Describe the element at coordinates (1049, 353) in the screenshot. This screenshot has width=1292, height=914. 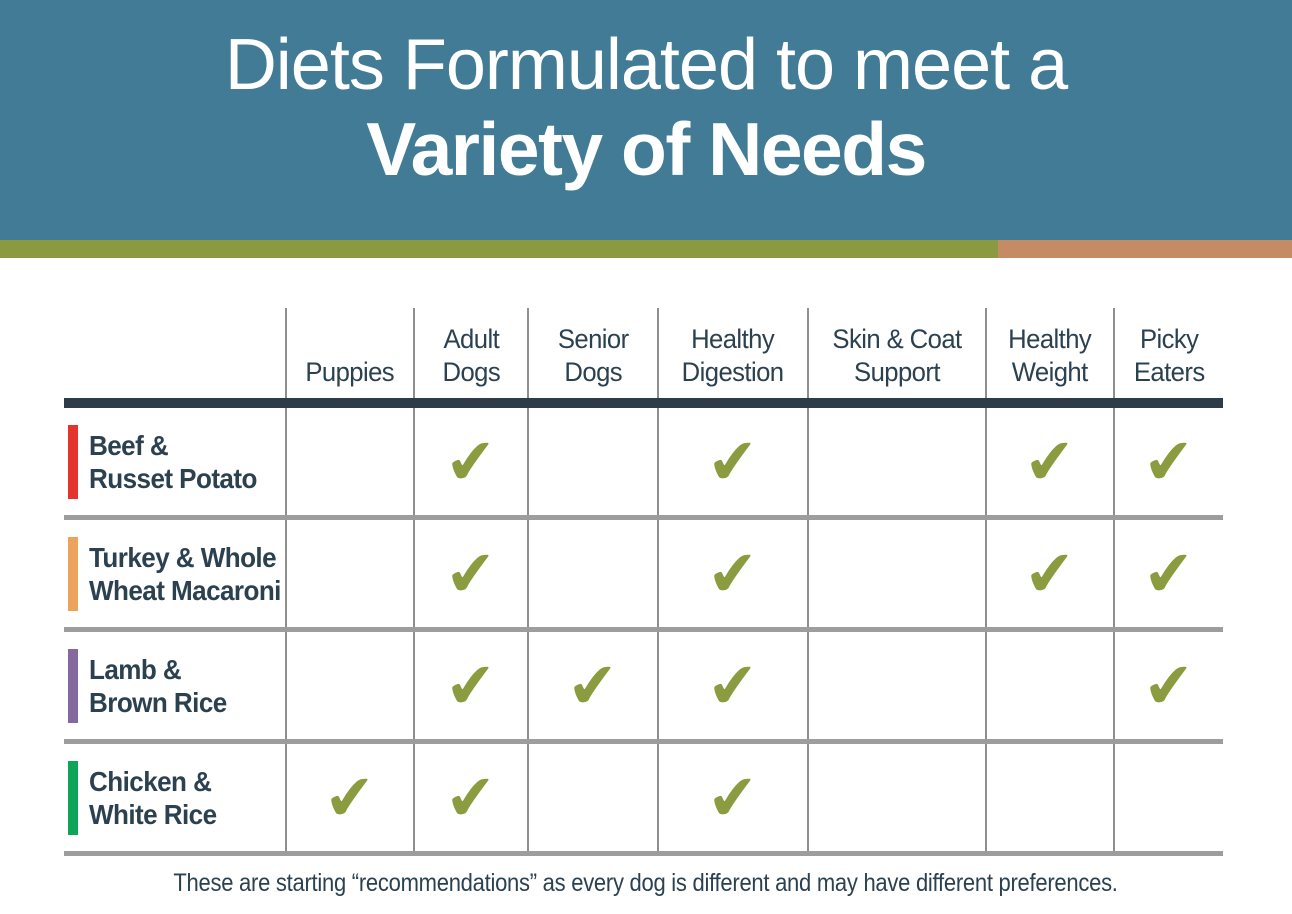
I see `column-header-healthy-weight: Healthy Weight` at that location.